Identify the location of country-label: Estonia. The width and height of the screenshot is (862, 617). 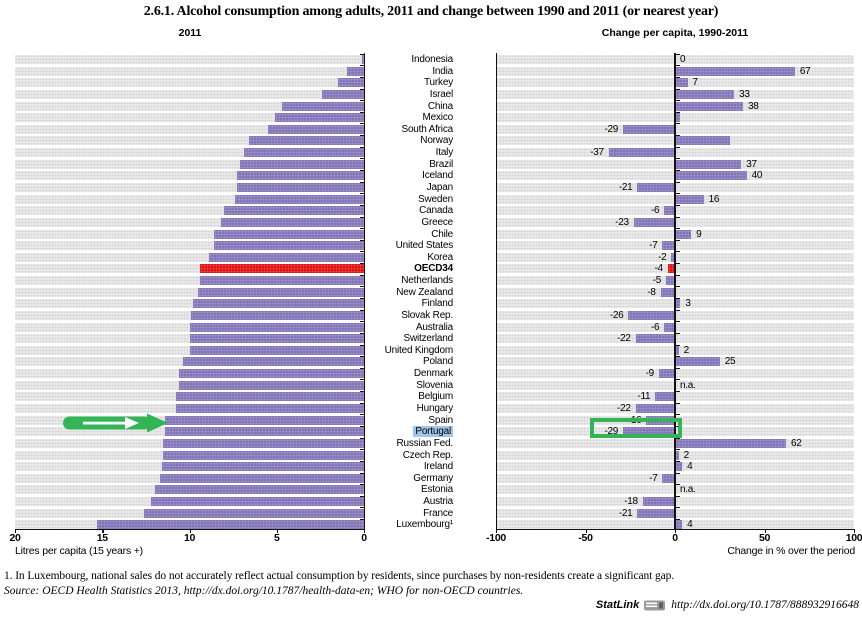
(437, 490).